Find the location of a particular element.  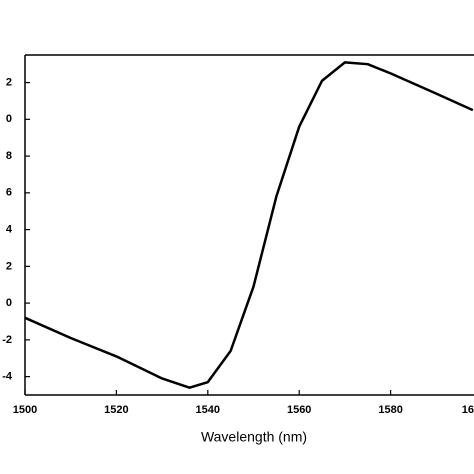

y-tick-label: 4 is located at coordinates (9, 230).